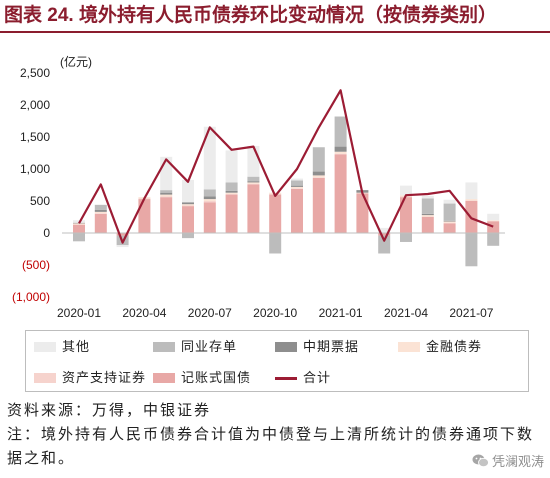  What do you see at coordinates (46, 233) in the screenshot?
I see `y-tick-label: 0` at bounding box center [46, 233].